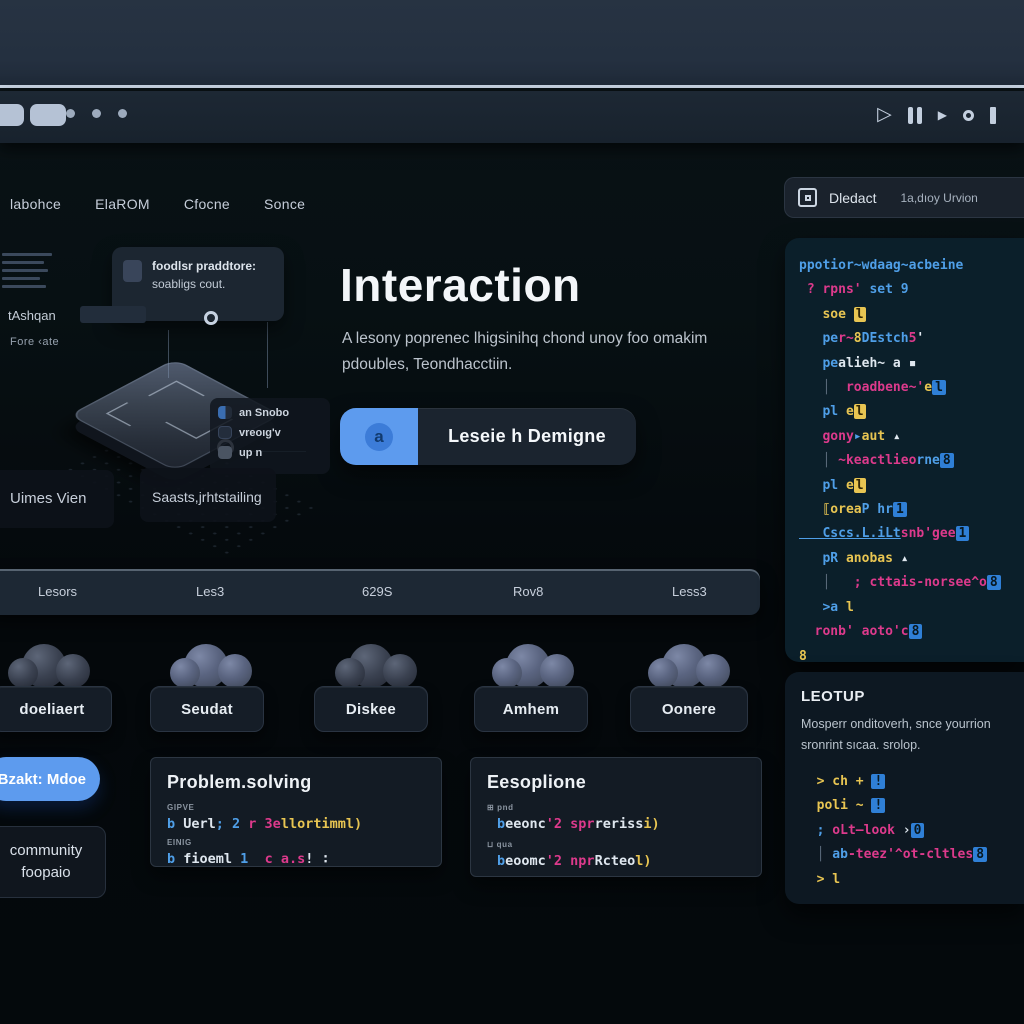  I want to click on chip-icon, so click(225, 432).